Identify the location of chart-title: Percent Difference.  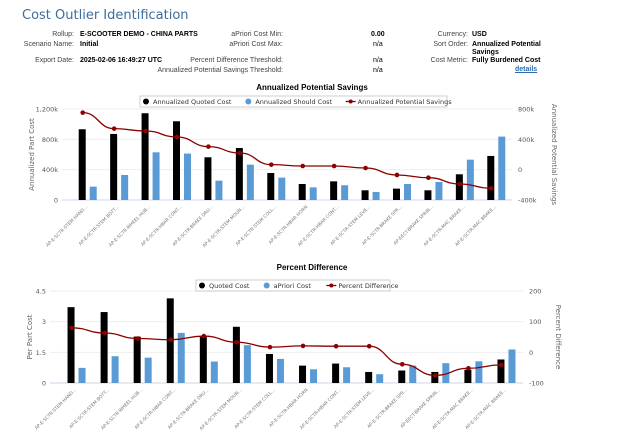
(312, 267).